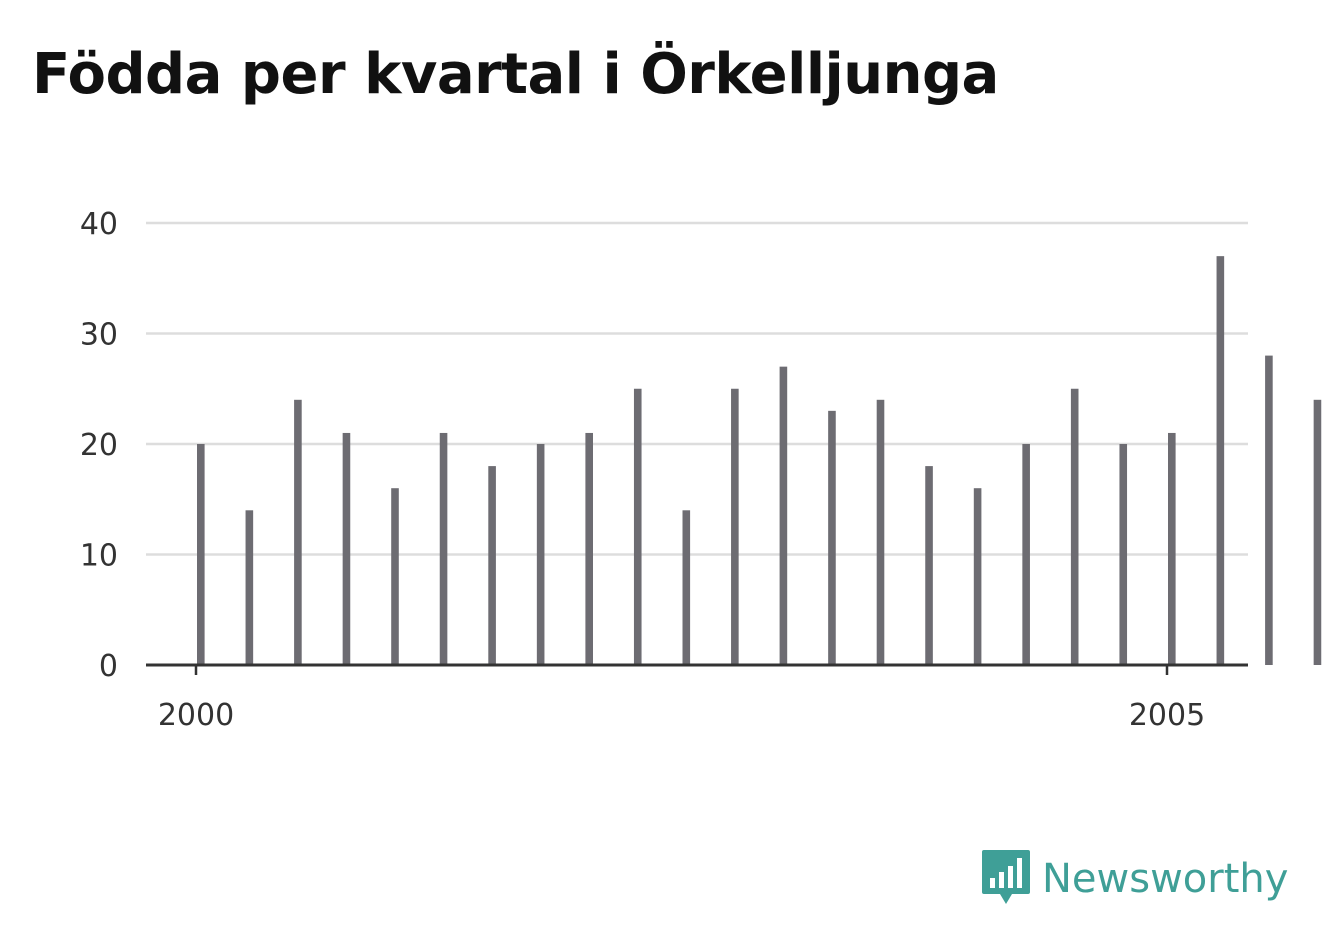  Describe the element at coordinates (108, 666) in the screenshot. I see `y-tick-label: 0` at that location.